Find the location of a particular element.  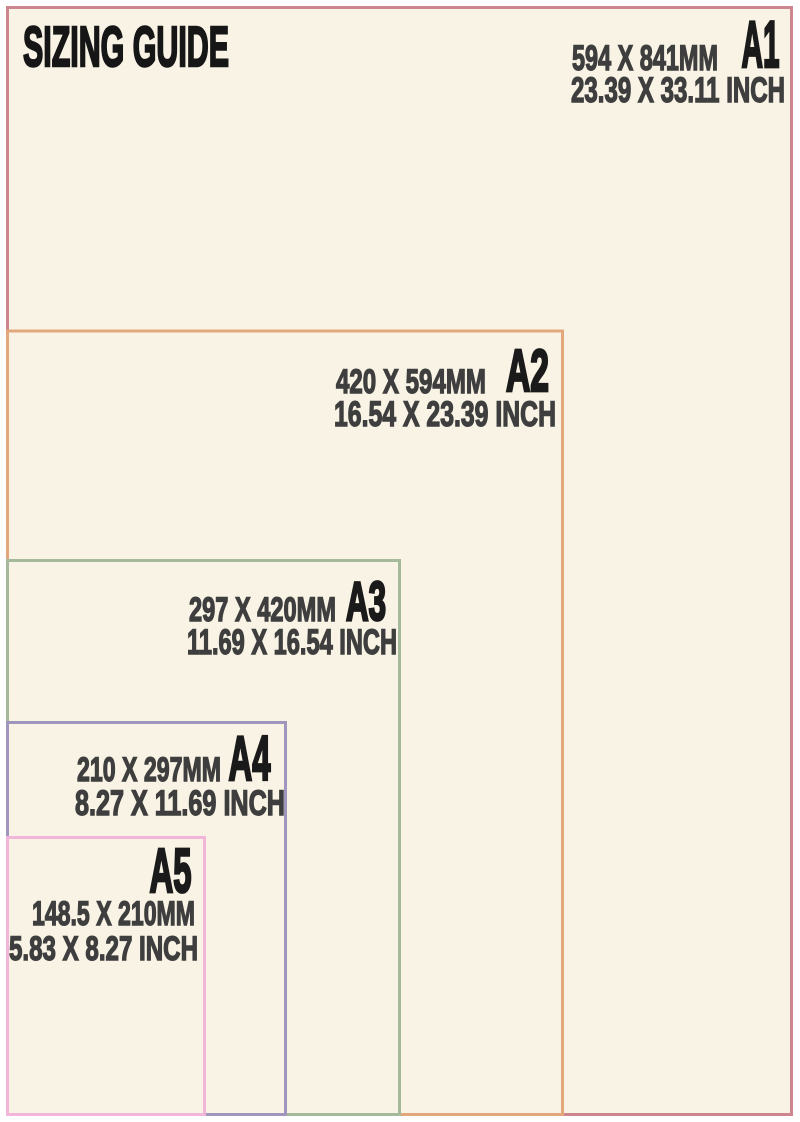

svg-text: 16.54 X 23.39 INCH is located at coordinates (445, 414).